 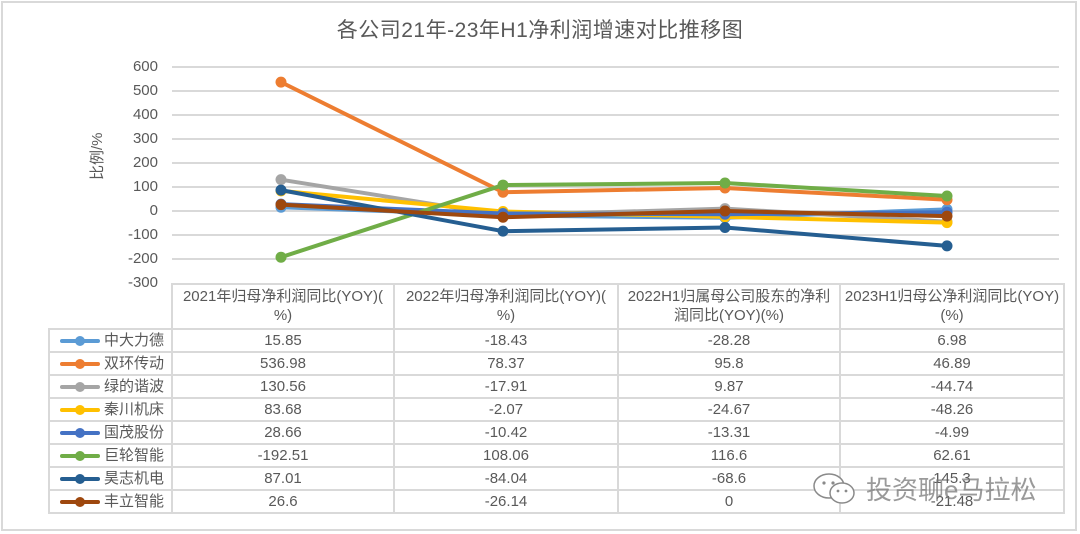 I want to click on table-cell: 0, so click(x=729, y=501).